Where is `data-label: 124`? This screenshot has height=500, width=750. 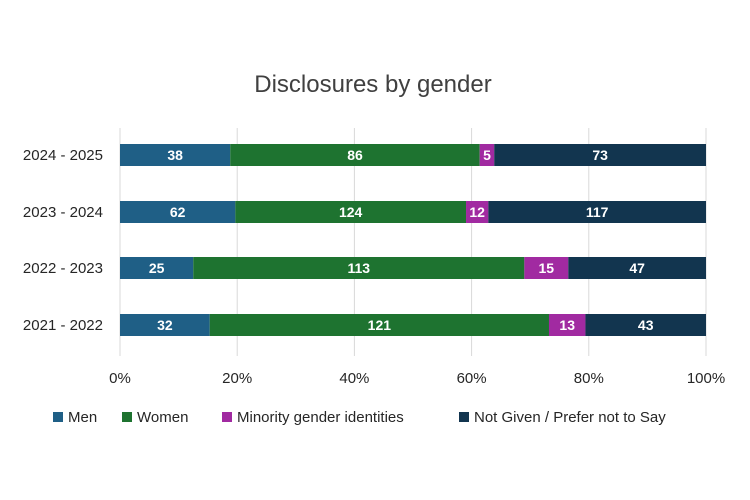 data-label: 124 is located at coordinates (351, 212).